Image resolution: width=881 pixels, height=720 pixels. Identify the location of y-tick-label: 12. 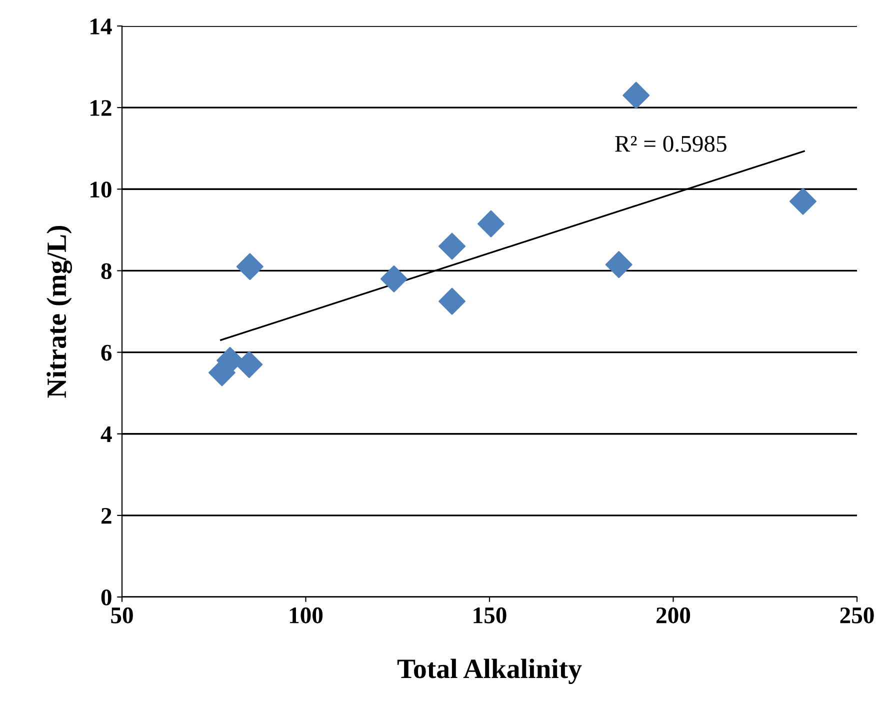
(101, 108).